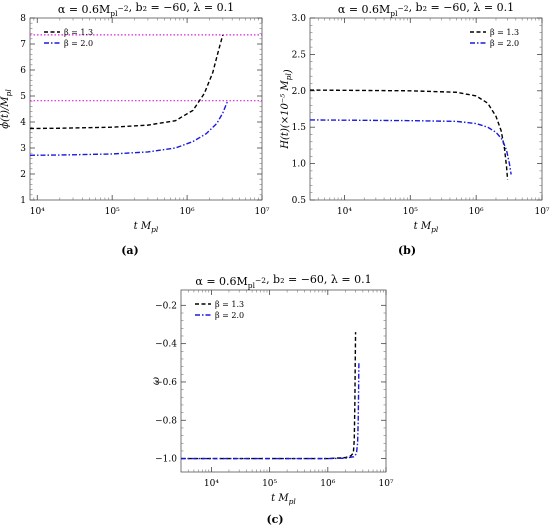 The height and width of the screenshot is (526, 550). What do you see at coordinates (166, 383) in the screenshot?
I see `y-tick-label: −0.6` at bounding box center [166, 383].